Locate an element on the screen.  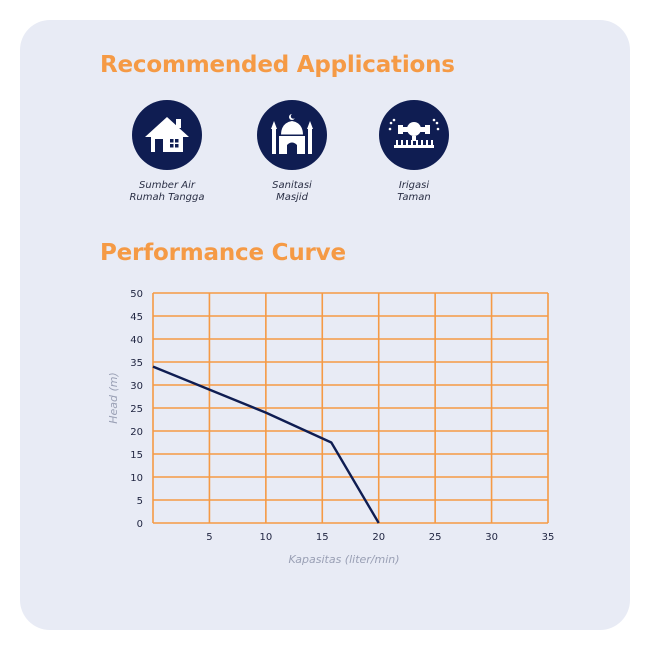
performance-curve-line is located at coordinates (266, 444).